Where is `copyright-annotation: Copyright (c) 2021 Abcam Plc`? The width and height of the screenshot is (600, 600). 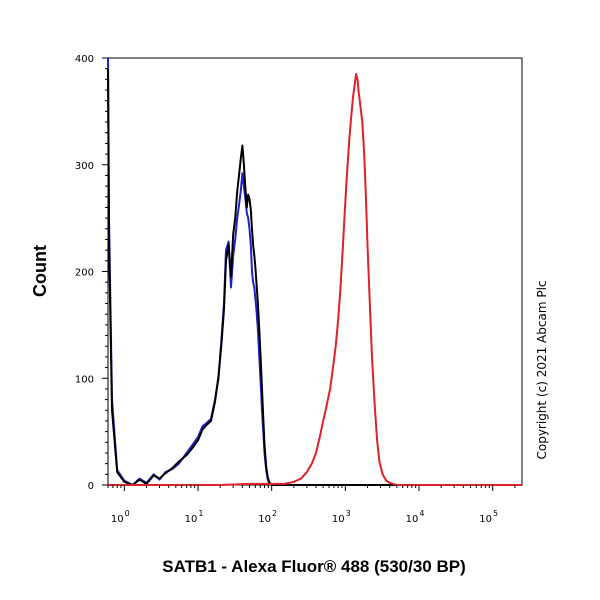
copyright-annotation: Copyright (c) 2021 Abcam Plc is located at coordinates (542, 369).